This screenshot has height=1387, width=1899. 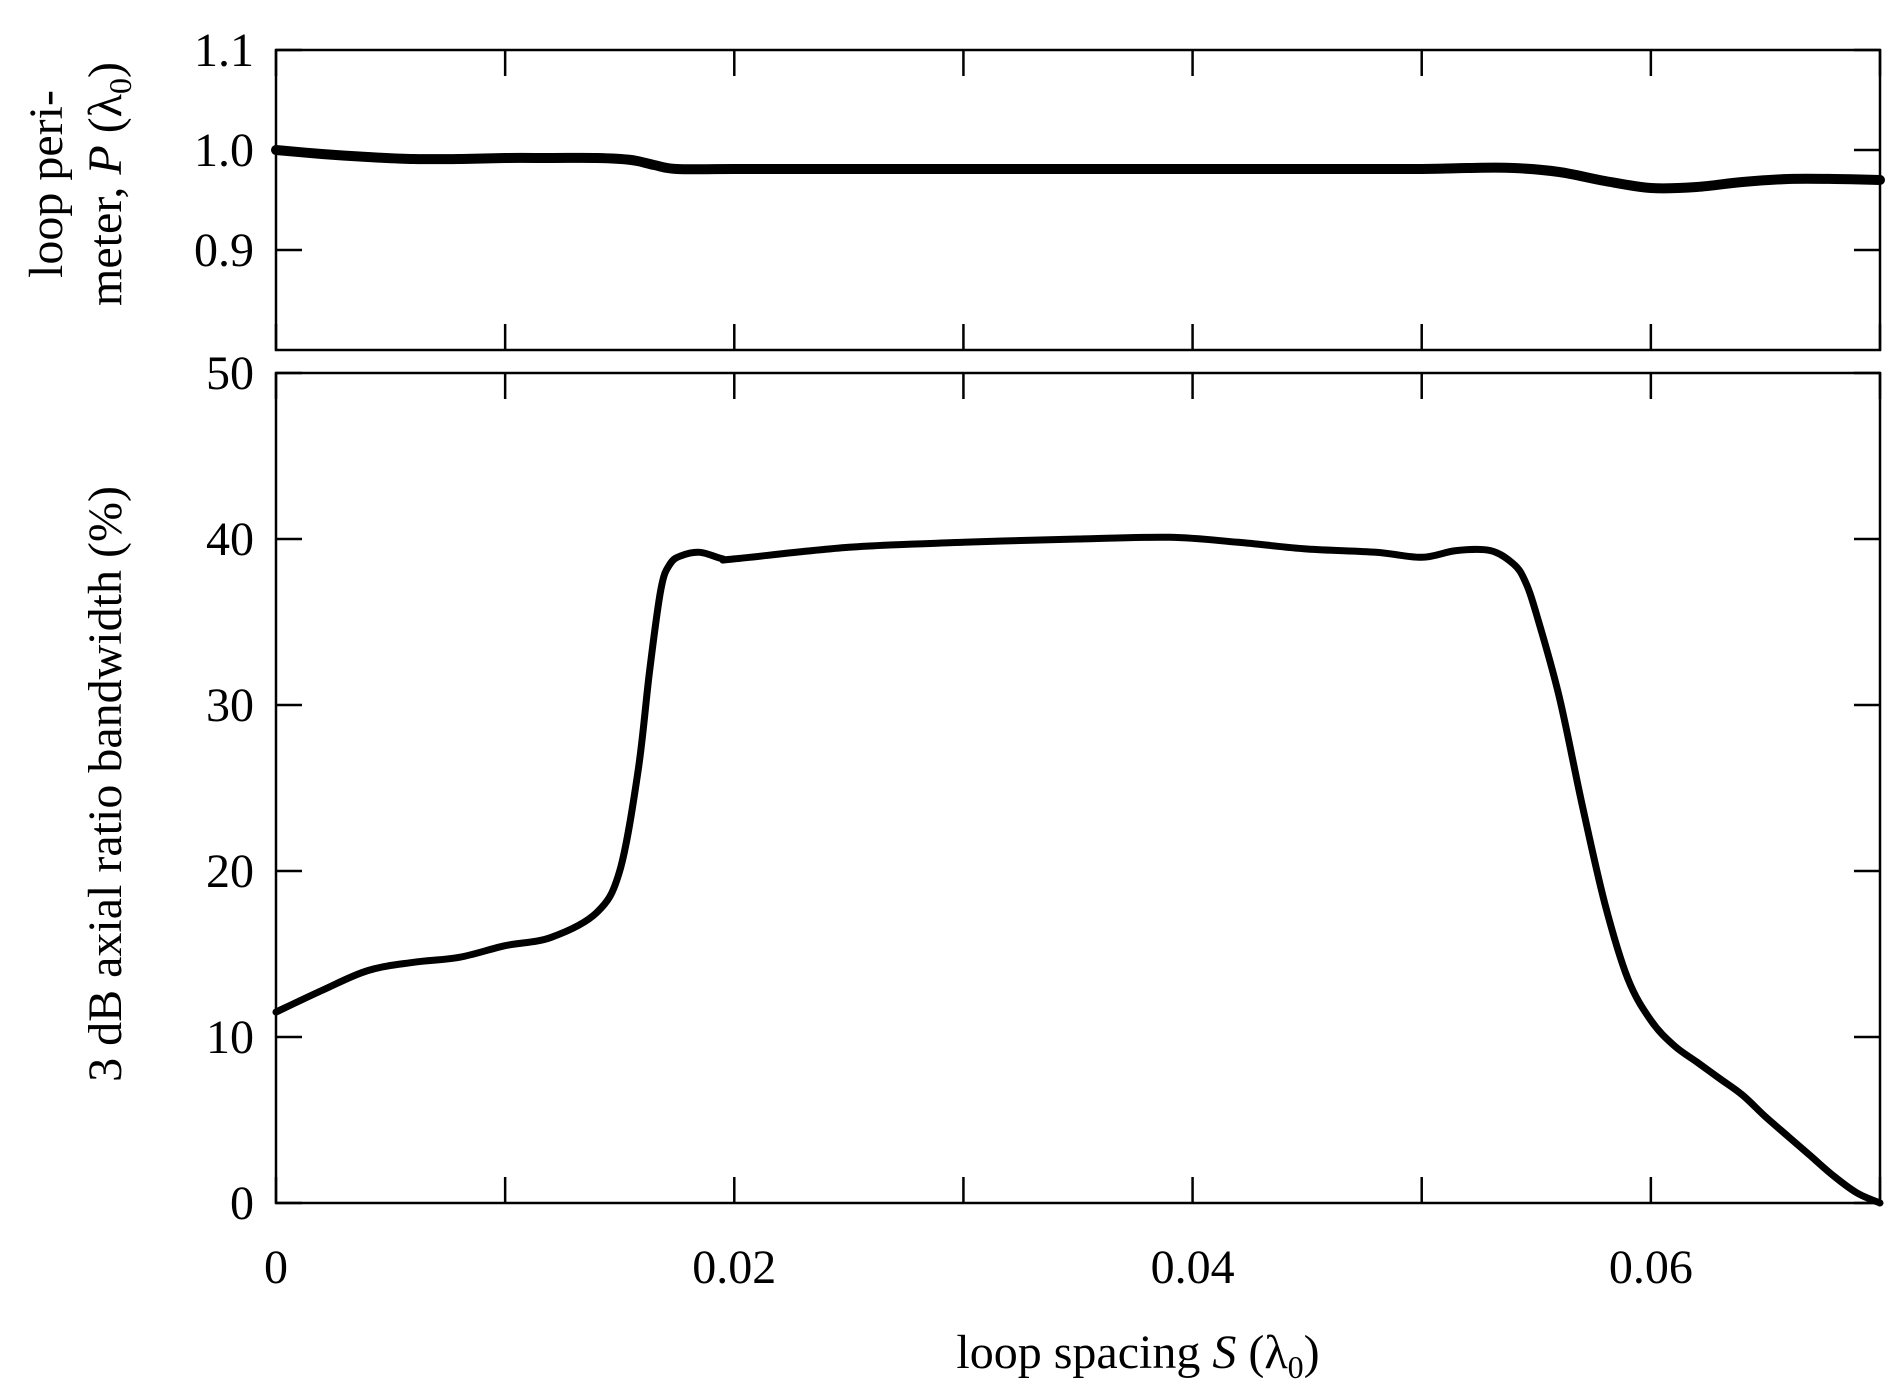 What do you see at coordinates (105, 240) in the screenshot?
I see `perimeter-y-axis-title-prefix: meter,` at bounding box center [105, 240].